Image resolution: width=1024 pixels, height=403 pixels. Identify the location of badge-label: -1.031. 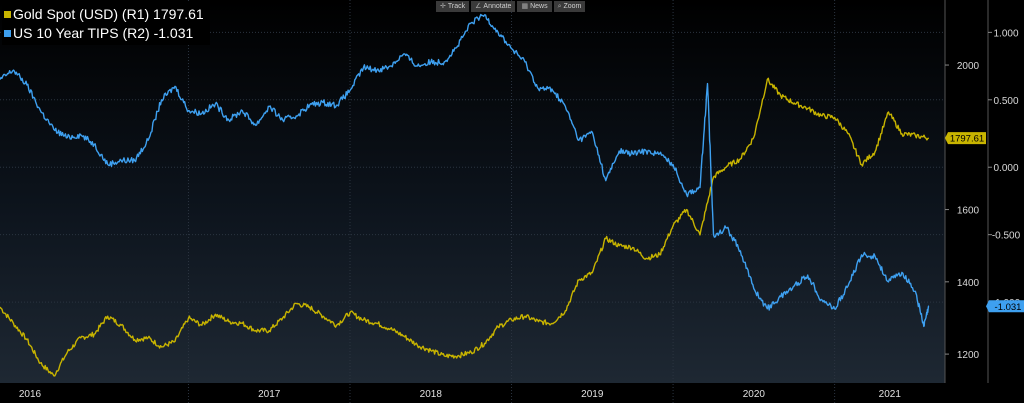
(1008, 307).